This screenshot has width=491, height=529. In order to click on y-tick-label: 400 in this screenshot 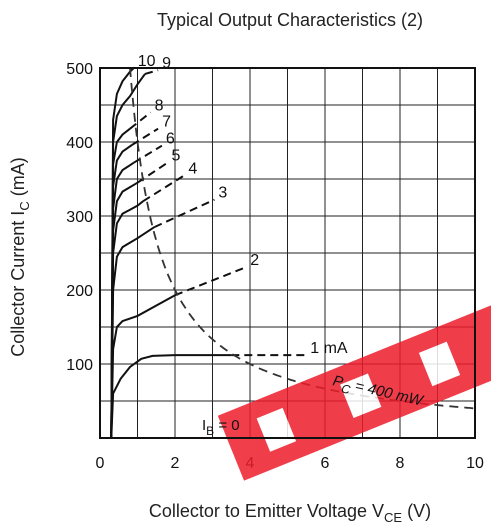, I will do `click(79, 143)`.